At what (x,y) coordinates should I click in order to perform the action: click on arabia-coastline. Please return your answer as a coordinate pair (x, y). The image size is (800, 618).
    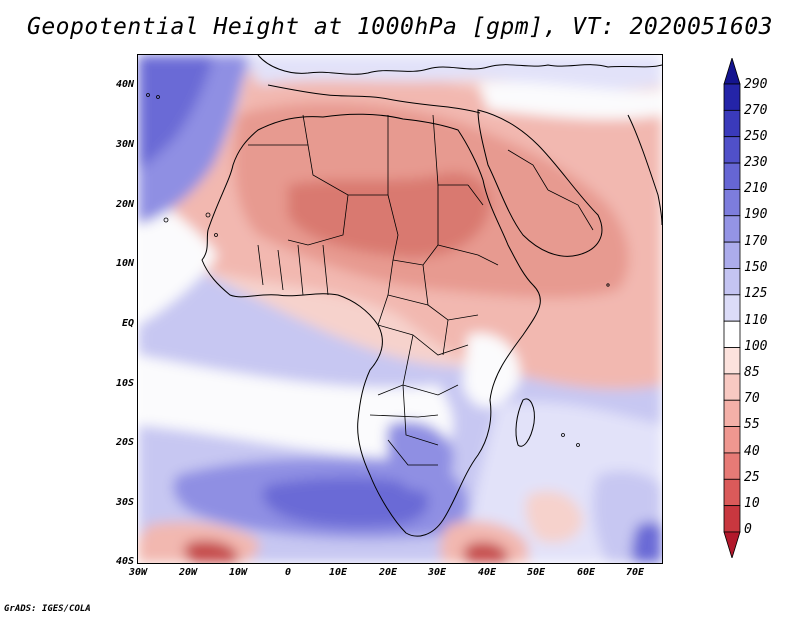
    Looking at the image, I should click on (540, 183).